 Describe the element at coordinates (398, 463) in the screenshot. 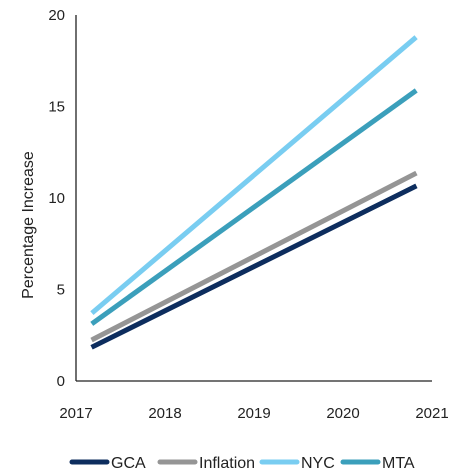

I see `legend-label-mta: MTA` at that location.